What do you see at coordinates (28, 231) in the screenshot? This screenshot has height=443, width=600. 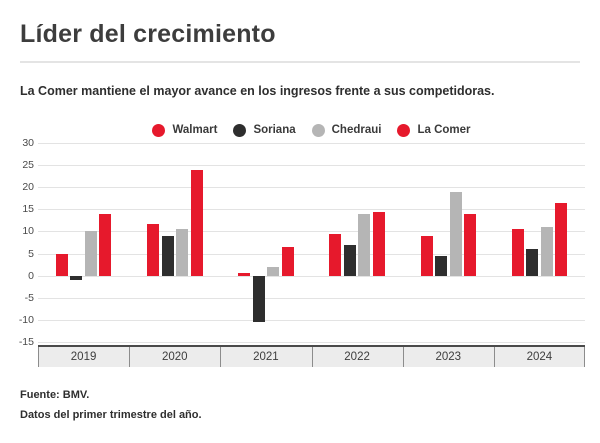 I see `y-tick-label: 10` at bounding box center [28, 231].